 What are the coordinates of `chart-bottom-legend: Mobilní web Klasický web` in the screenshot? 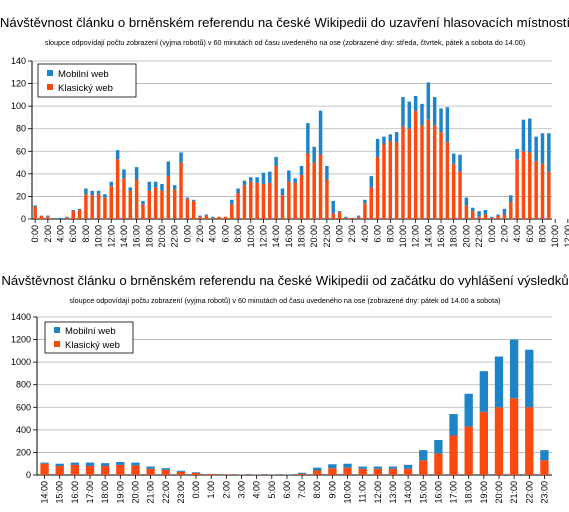 It's located at (89, 337).